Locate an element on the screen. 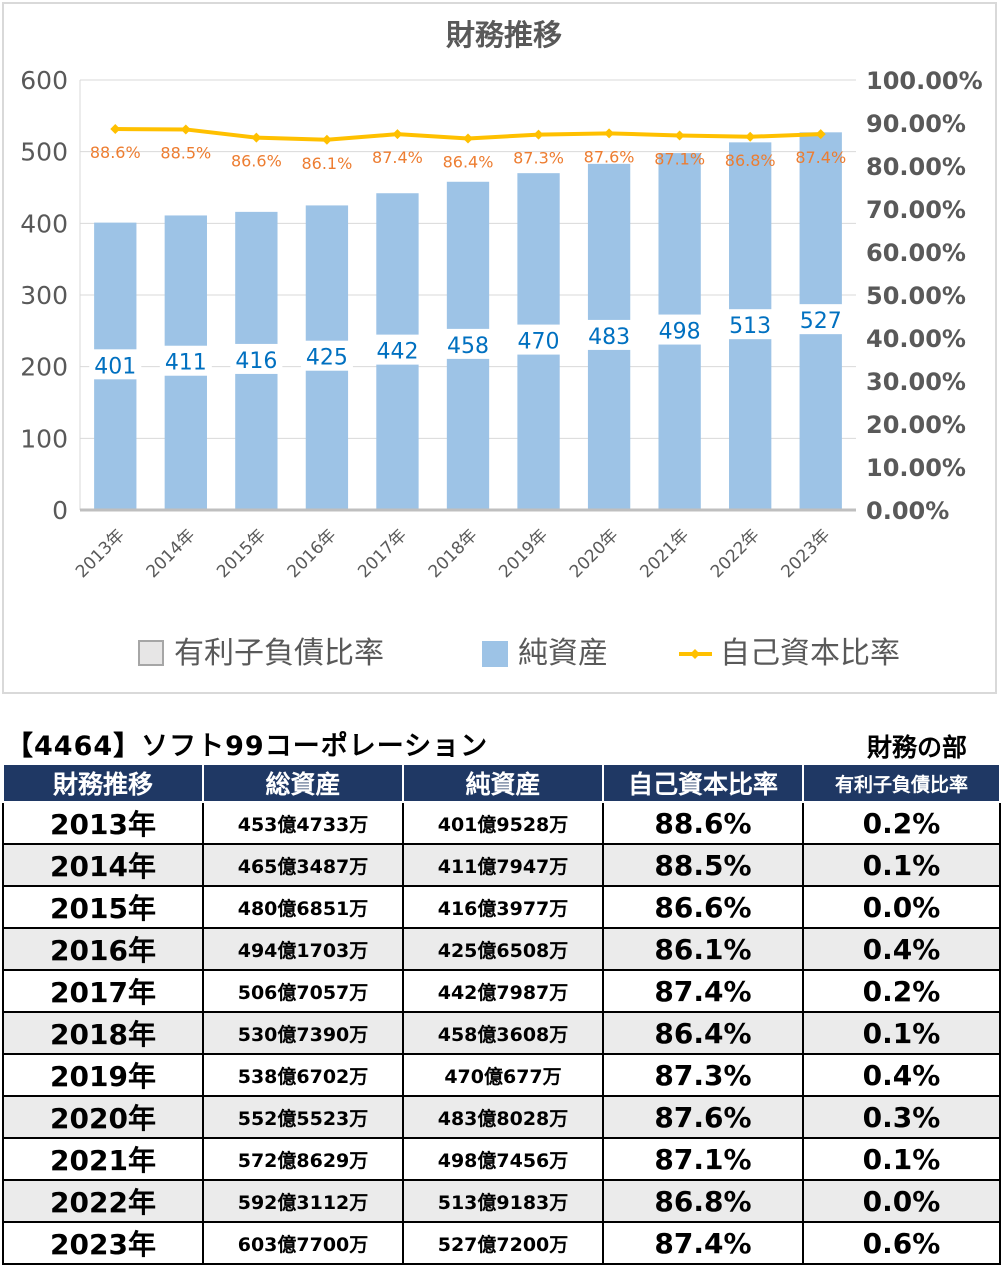 The height and width of the screenshot is (1265, 1001). bar-data-label: 411 is located at coordinates (186, 363).